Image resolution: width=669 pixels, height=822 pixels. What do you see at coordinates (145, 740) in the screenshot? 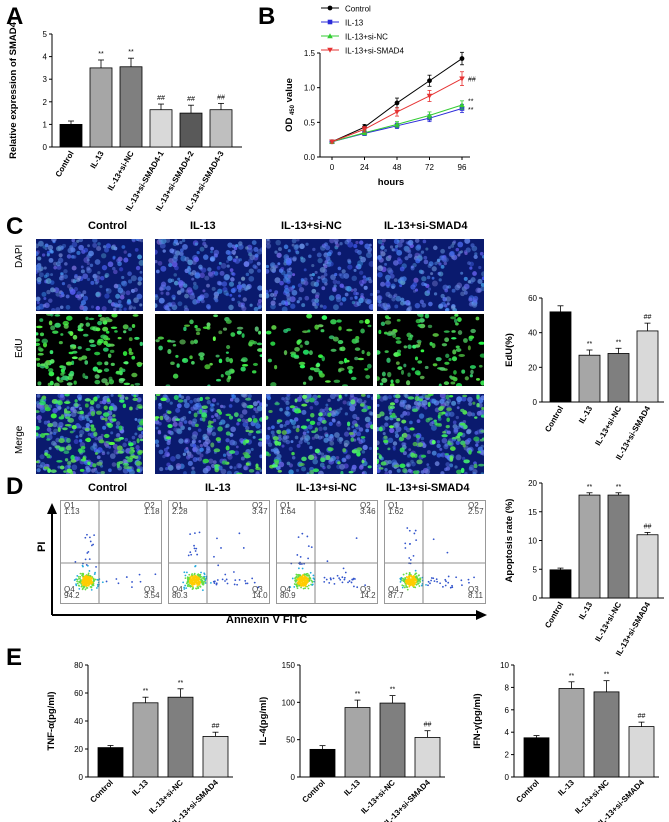
I see `bar` at bounding box center [145, 740].